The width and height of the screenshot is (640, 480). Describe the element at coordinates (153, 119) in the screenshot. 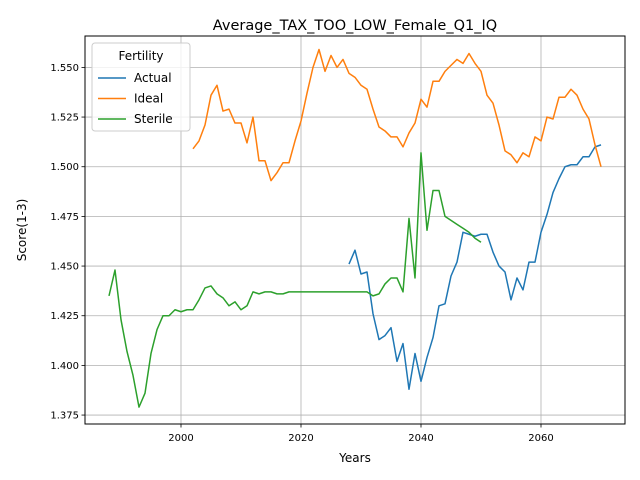

I see `legend-label-sterile: Sterile` at that location.